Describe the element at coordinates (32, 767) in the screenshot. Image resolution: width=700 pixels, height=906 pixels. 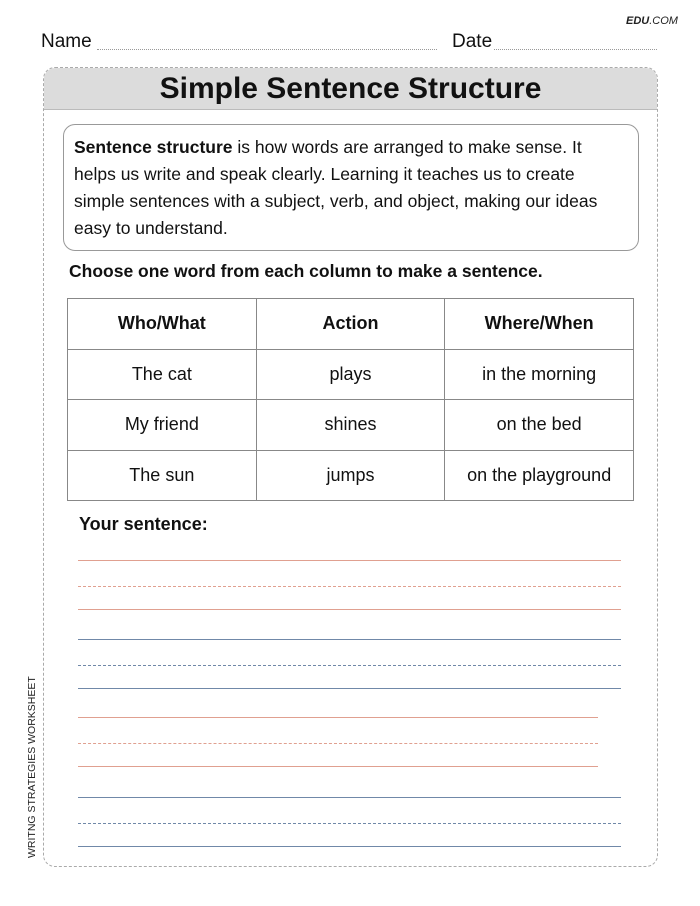
I see `side-label: WRITNG STRATEGIES WORKSHEET` at that location.